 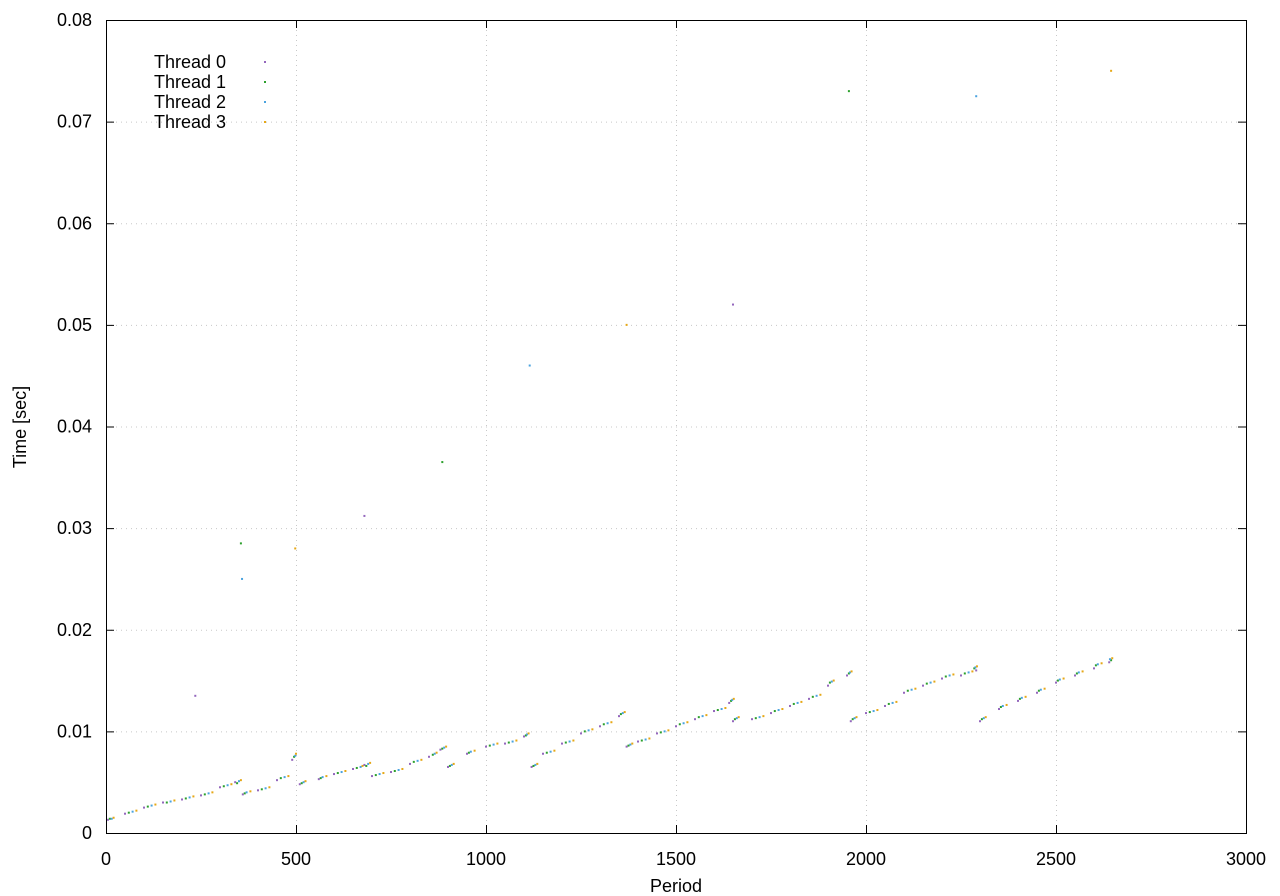 What do you see at coordinates (74, 223) in the screenshot?
I see `y-tick-label: 0.06` at bounding box center [74, 223].